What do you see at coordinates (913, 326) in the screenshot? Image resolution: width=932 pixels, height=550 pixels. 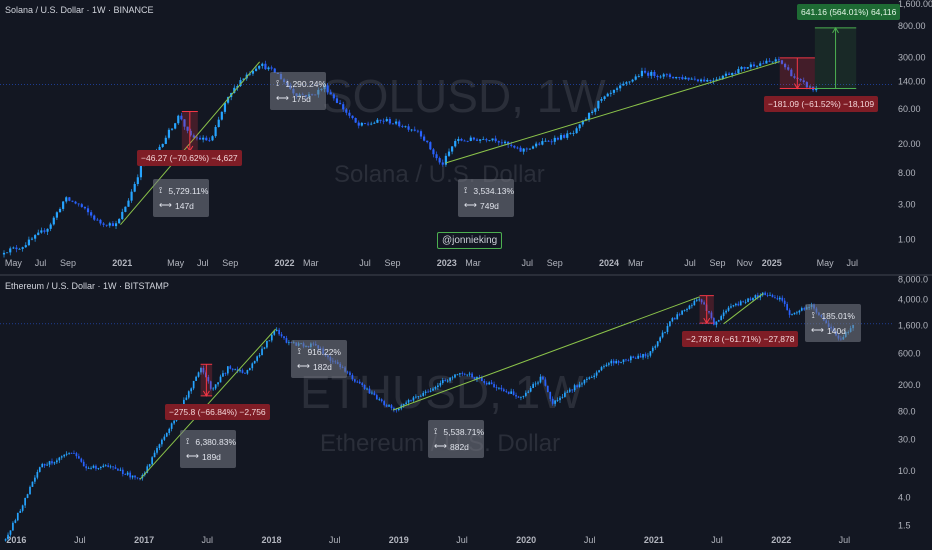 I see `price-axis-label: 1,600.0` at bounding box center [913, 326].